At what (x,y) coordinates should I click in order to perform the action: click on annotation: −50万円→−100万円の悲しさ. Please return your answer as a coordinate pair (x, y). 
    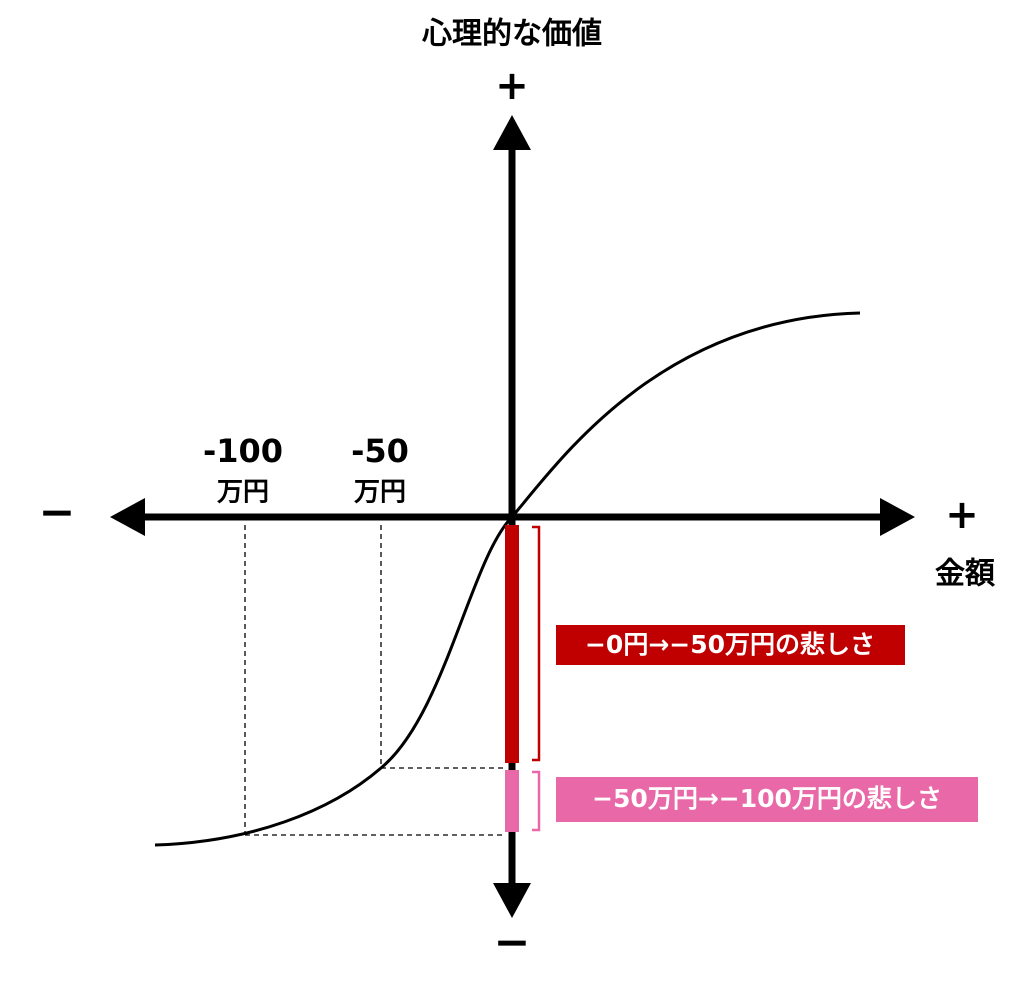
    Looking at the image, I should click on (767, 798).